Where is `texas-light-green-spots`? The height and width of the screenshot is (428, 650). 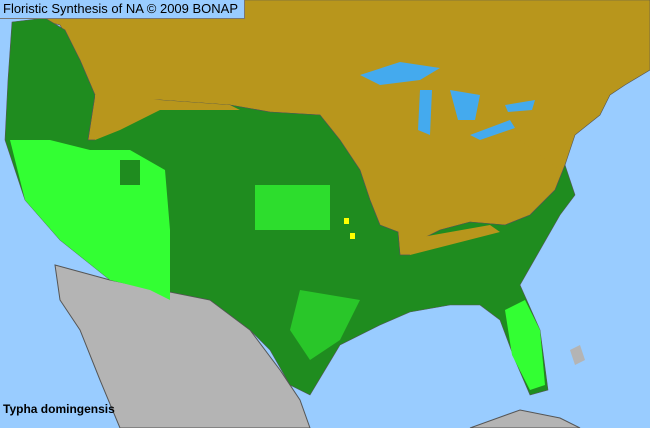
texas-light-green-spots is located at coordinates (325, 325).